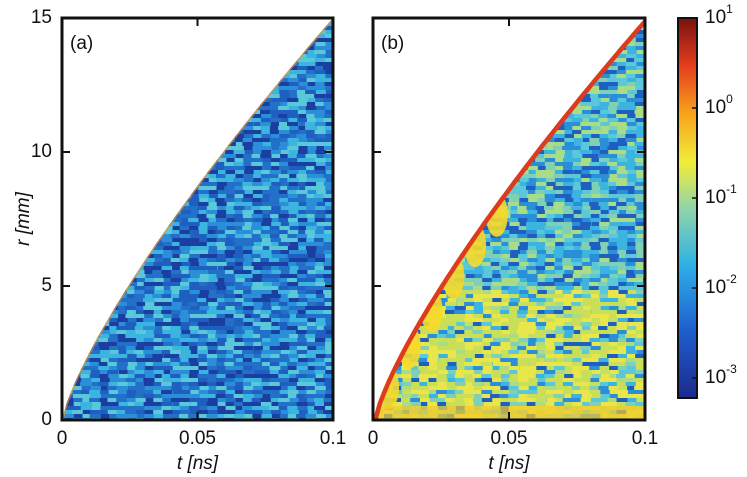 The image size is (747, 477). What do you see at coordinates (23, 218) in the screenshot?
I see `y-axis-label: r [mm]` at bounding box center [23, 218].